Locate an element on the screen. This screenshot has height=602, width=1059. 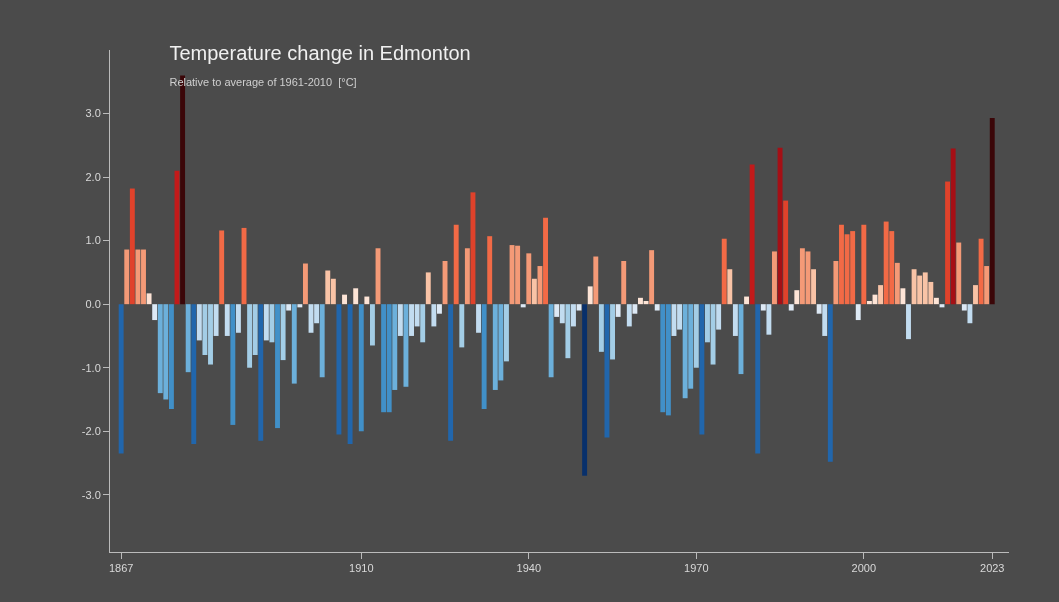
y-tick-label: -1.0 is located at coordinates (91, 367).